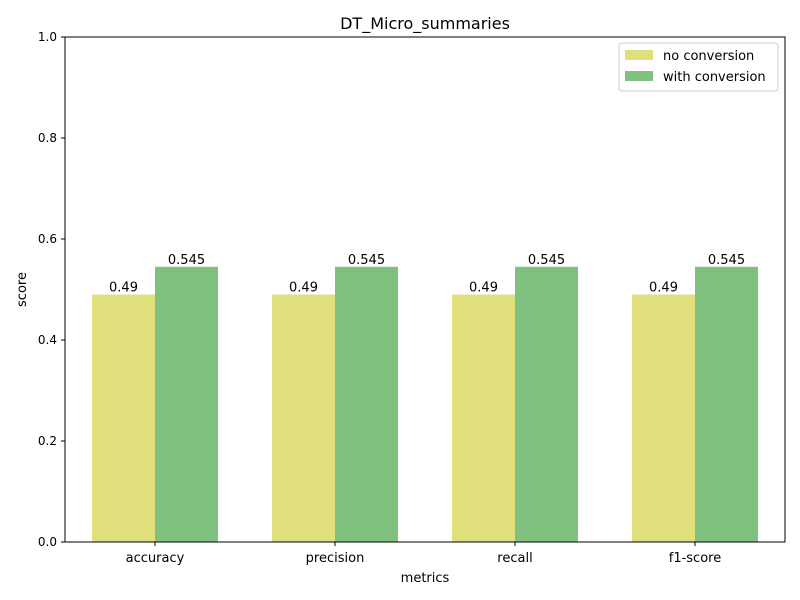  I want to click on legend-box, so click(698, 67).